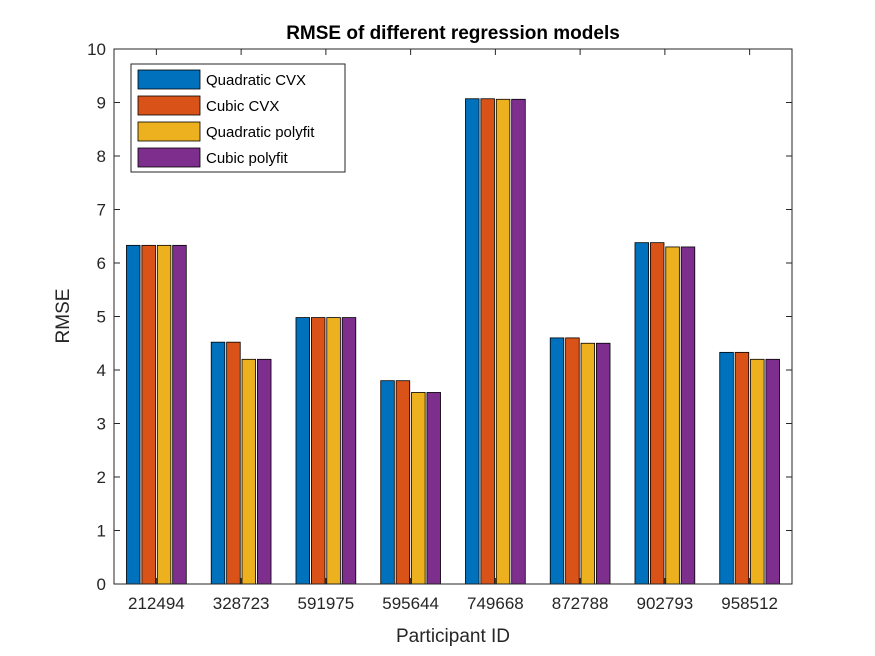 The image size is (875, 656). I want to click on x-tick-label: 749668, so click(495, 603).